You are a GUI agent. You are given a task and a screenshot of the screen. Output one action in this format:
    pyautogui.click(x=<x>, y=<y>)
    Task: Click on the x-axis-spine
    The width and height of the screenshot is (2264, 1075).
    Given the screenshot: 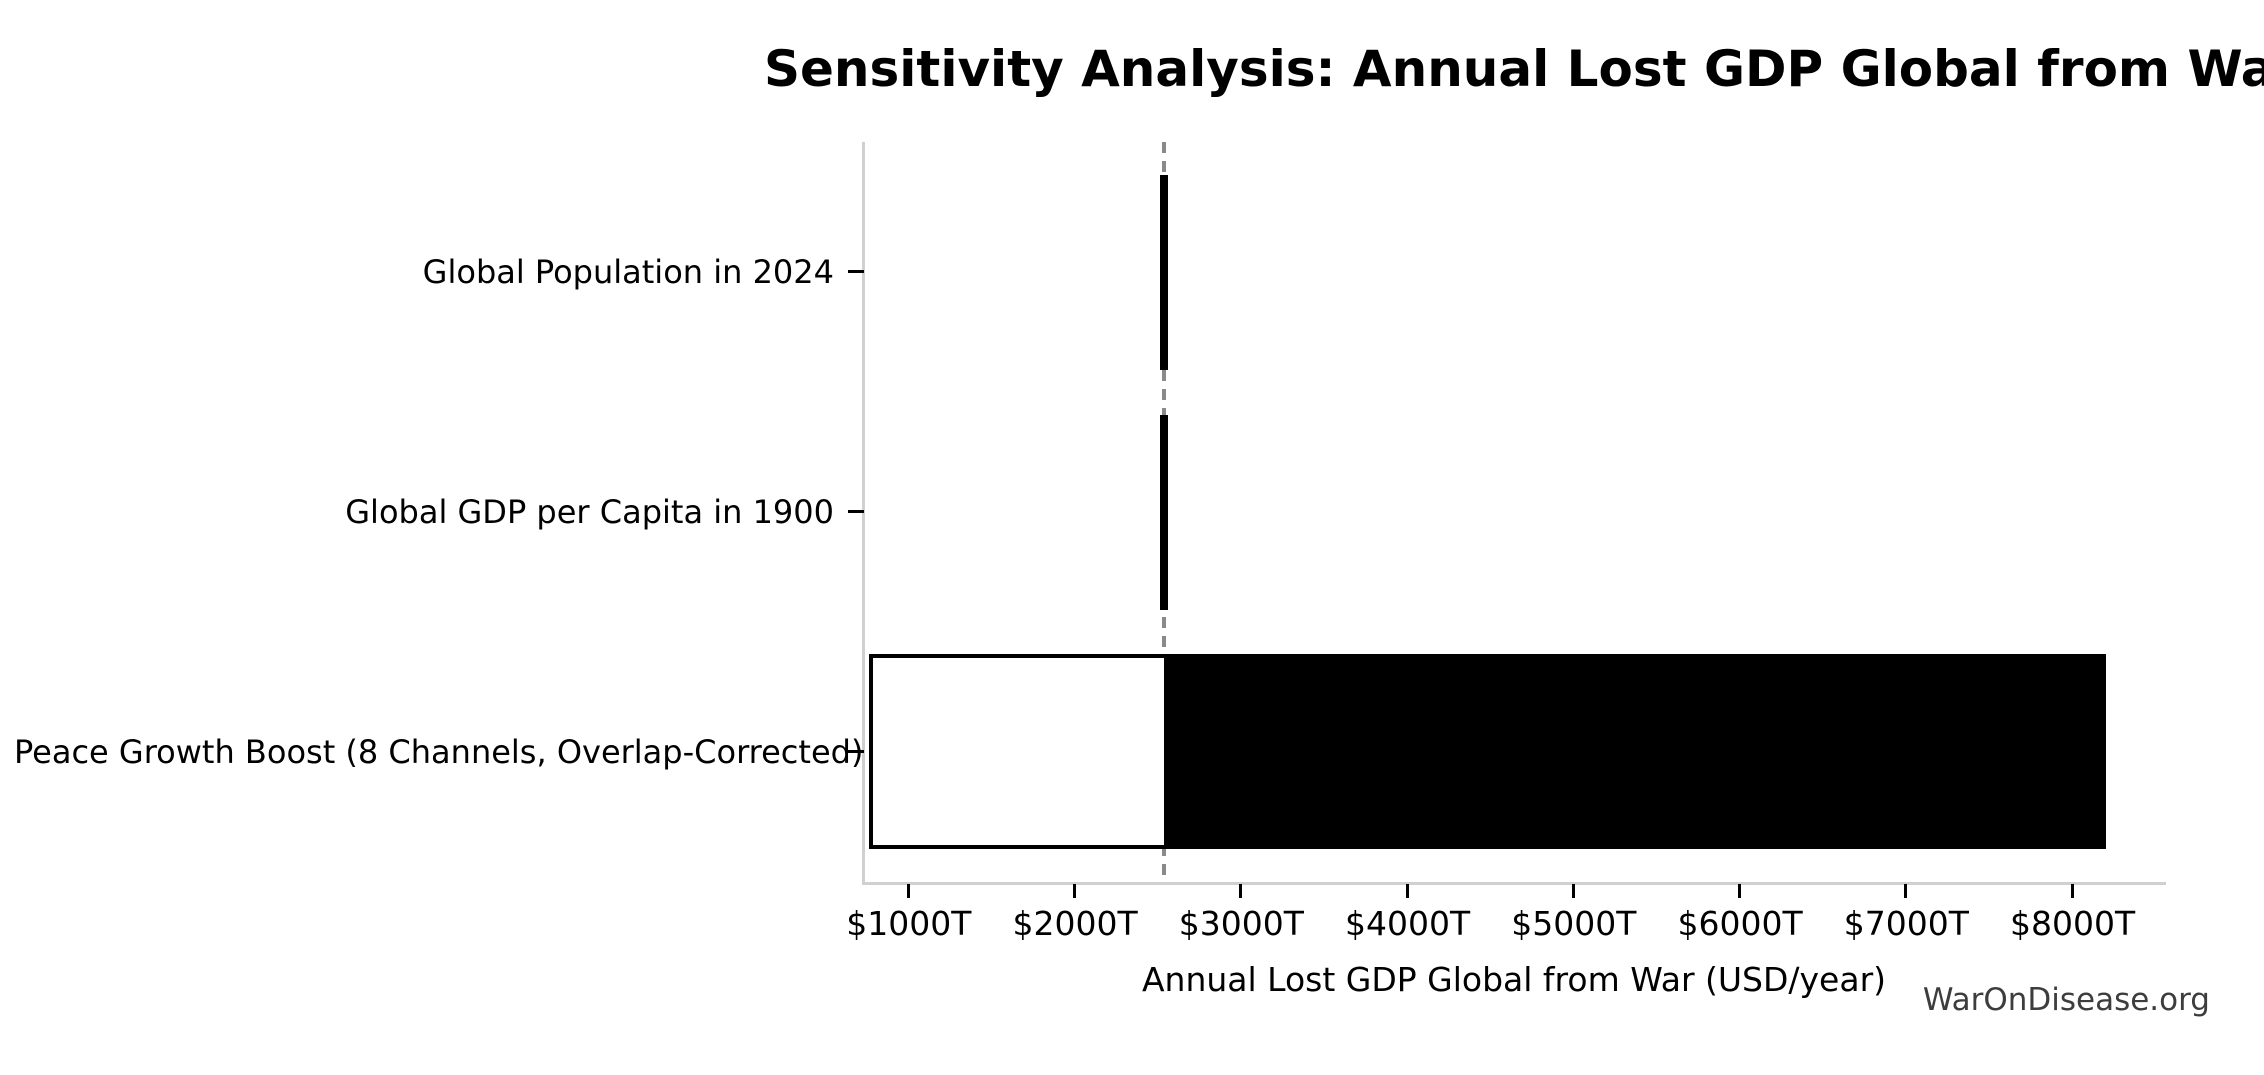 What is the action you would take?
    pyautogui.click(x=1514, y=883)
    